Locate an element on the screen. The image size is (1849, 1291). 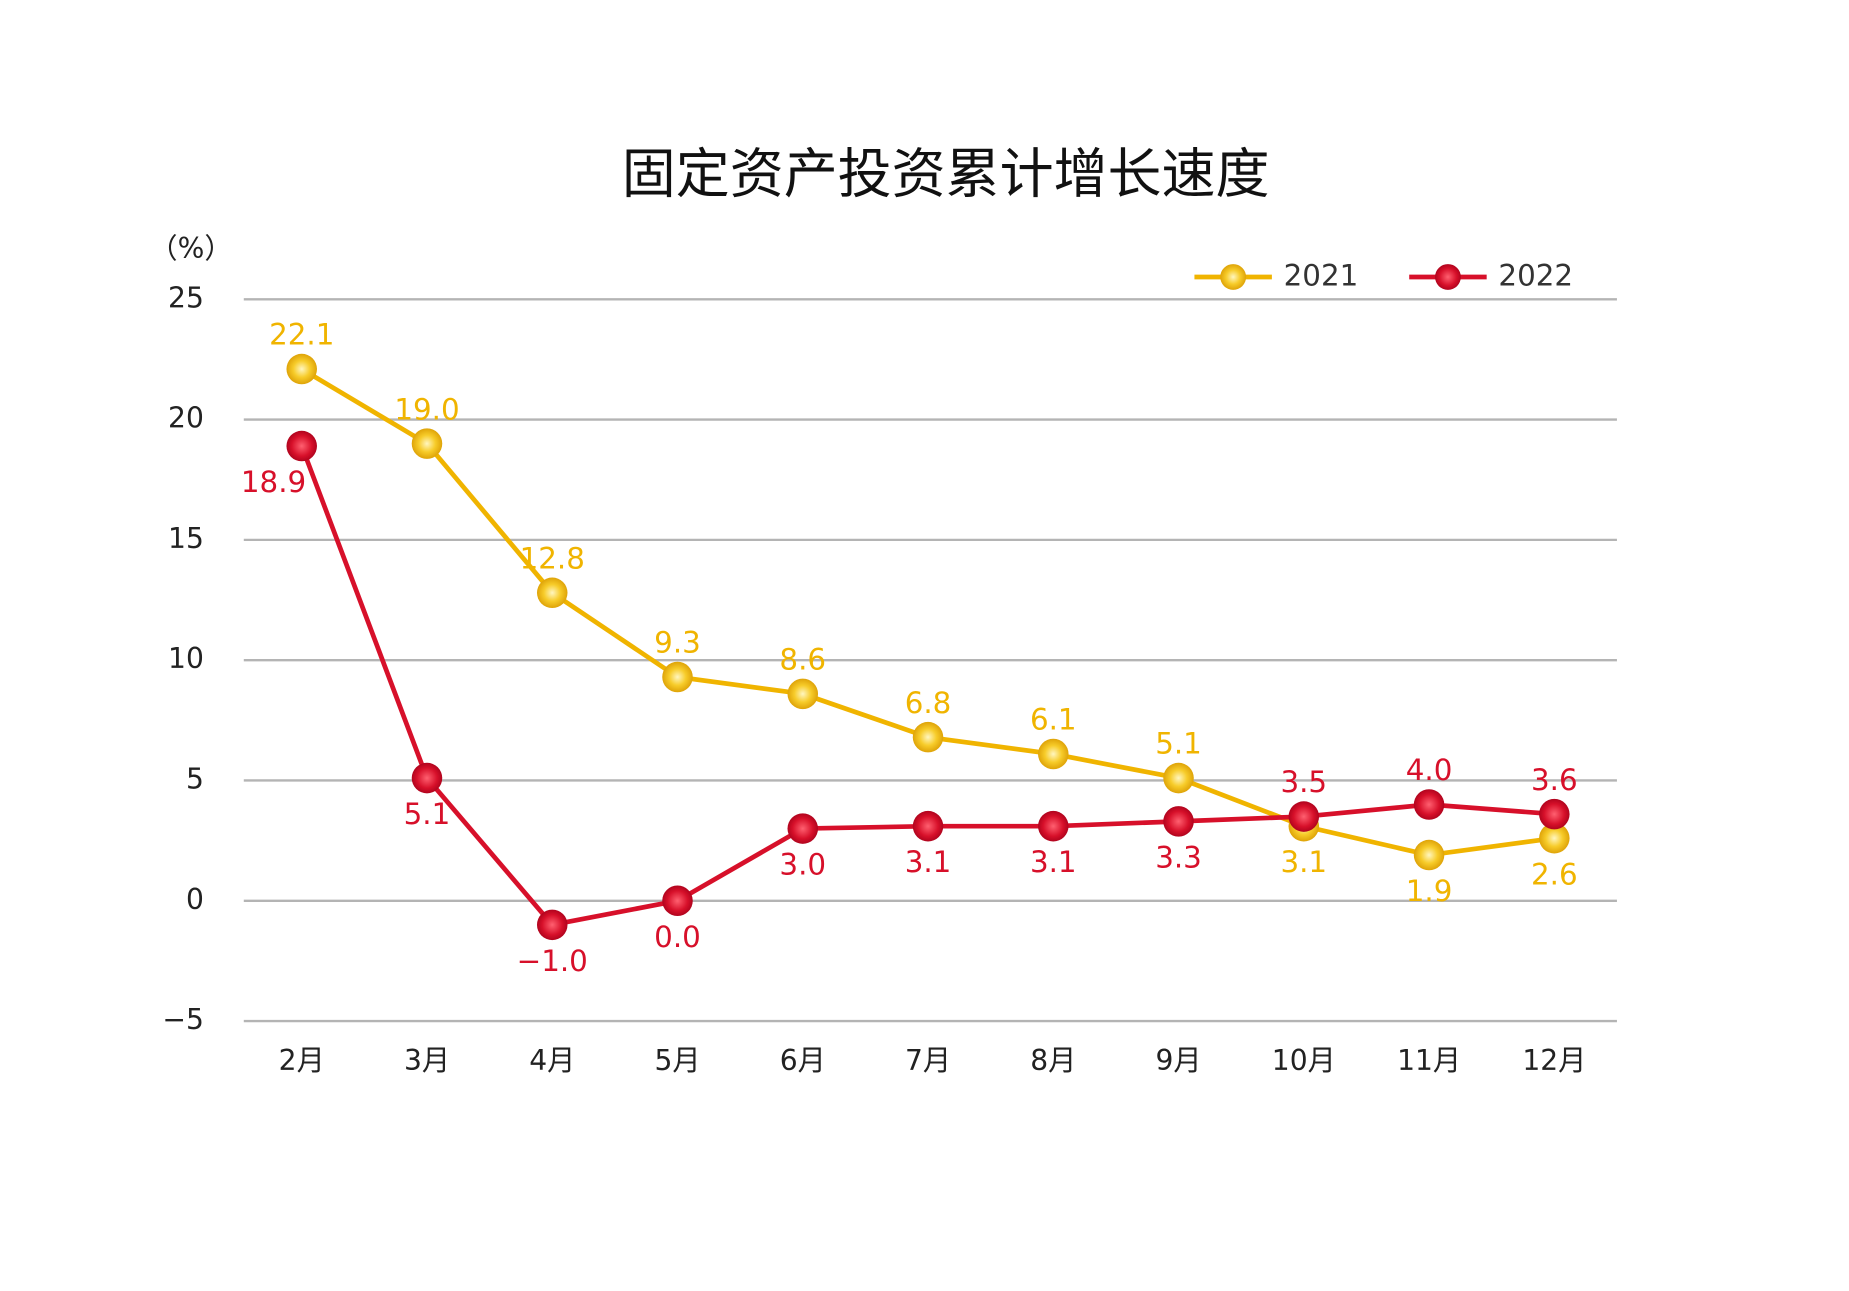
y-axis-unit: （%） is located at coordinates (190, 248).